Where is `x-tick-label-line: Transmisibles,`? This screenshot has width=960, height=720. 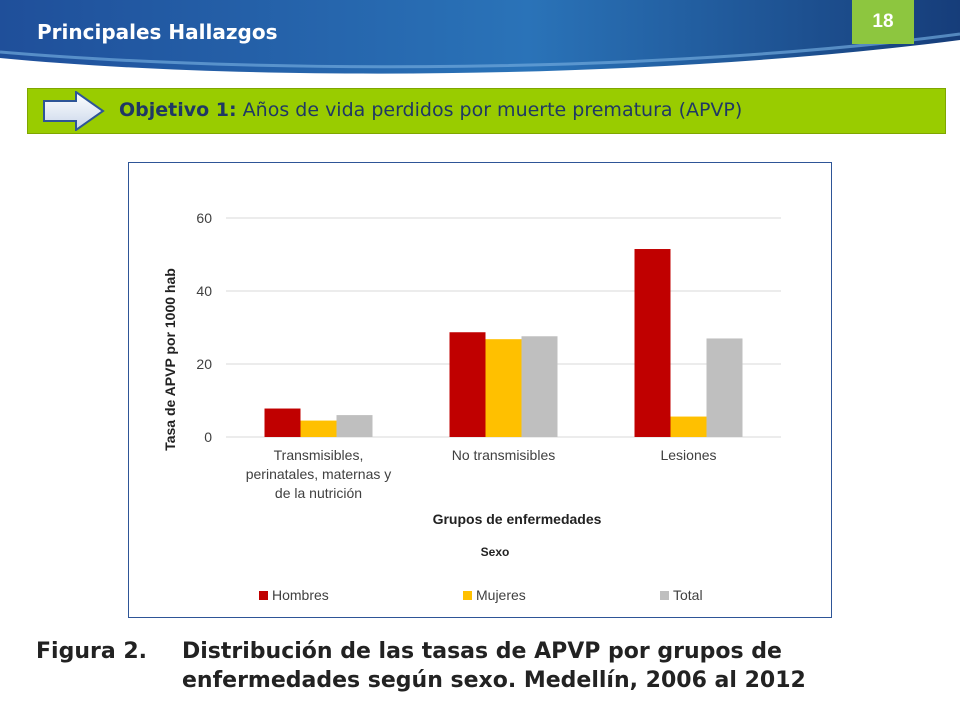
x-tick-label-line: Transmisibles, is located at coordinates (319, 455).